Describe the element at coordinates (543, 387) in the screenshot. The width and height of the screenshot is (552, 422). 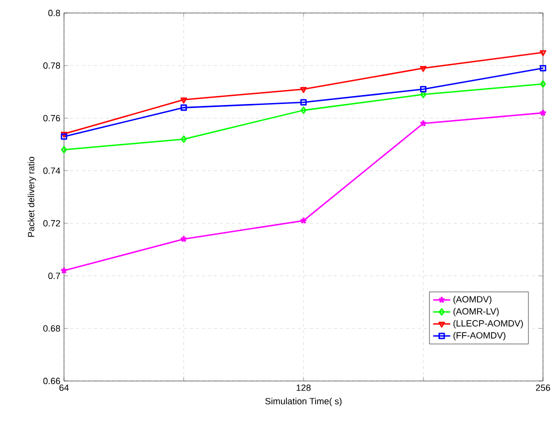
I see `x-tick-label: 256` at that location.